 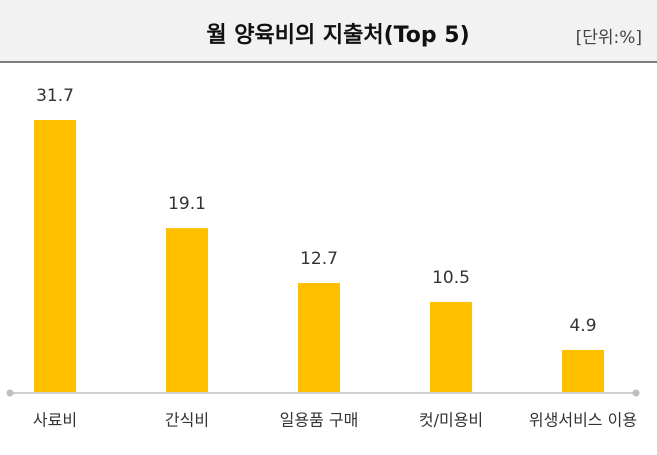 What do you see at coordinates (451, 278) in the screenshot?
I see `value-label: 10.5` at bounding box center [451, 278].